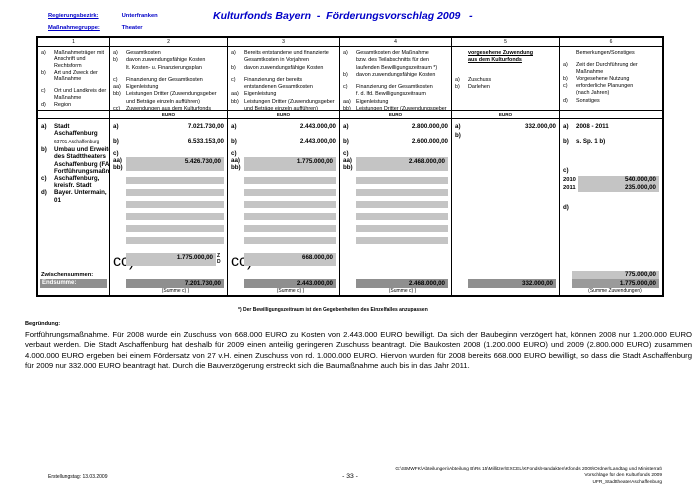 Image resolution: width=700 pixels, height=495 pixels. What do you see at coordinates (598, 86) in the screenshot?
I see `header-line: c) erforderliche Planungen` at bounding box center [598, 86].